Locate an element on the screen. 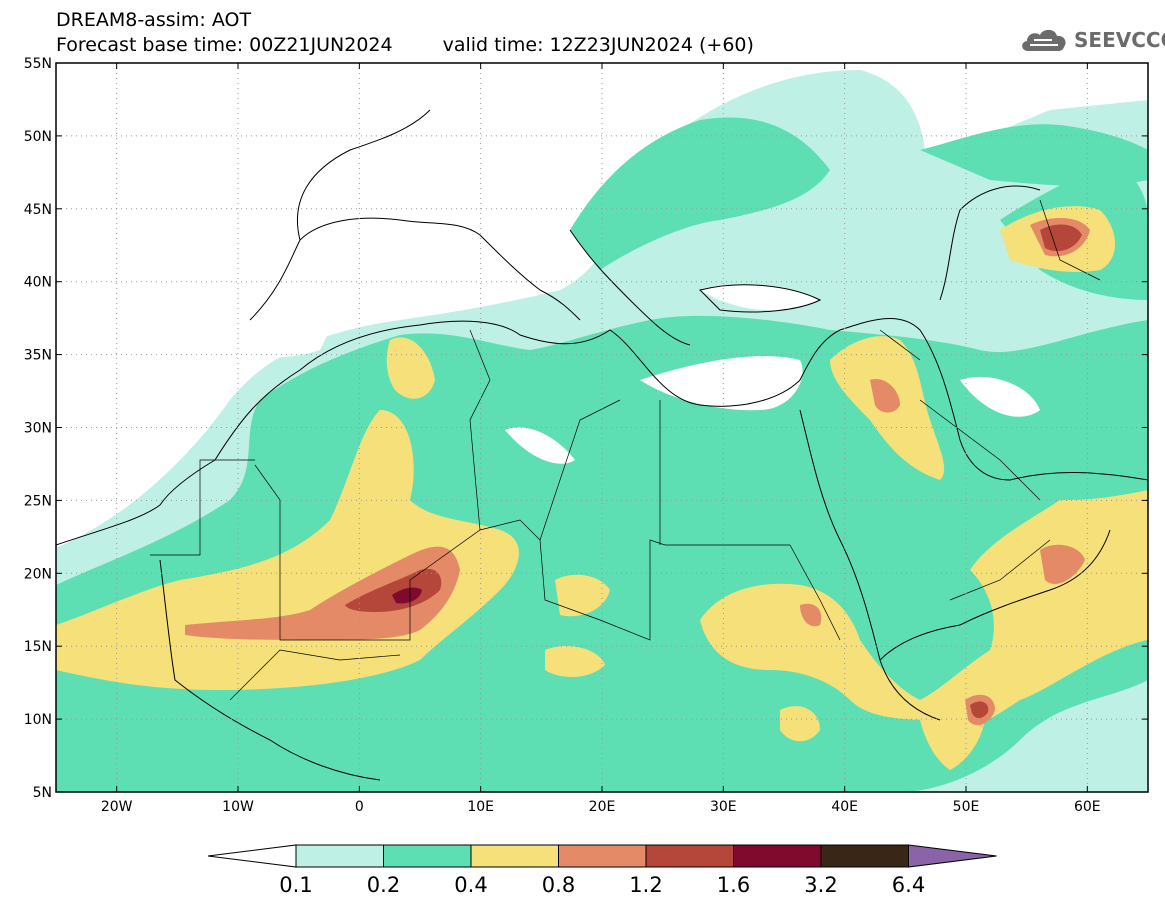 Image resolution: width=1165 pixels, height=905 pixels. lat-label: 55N is located at coordinates (38, 64).